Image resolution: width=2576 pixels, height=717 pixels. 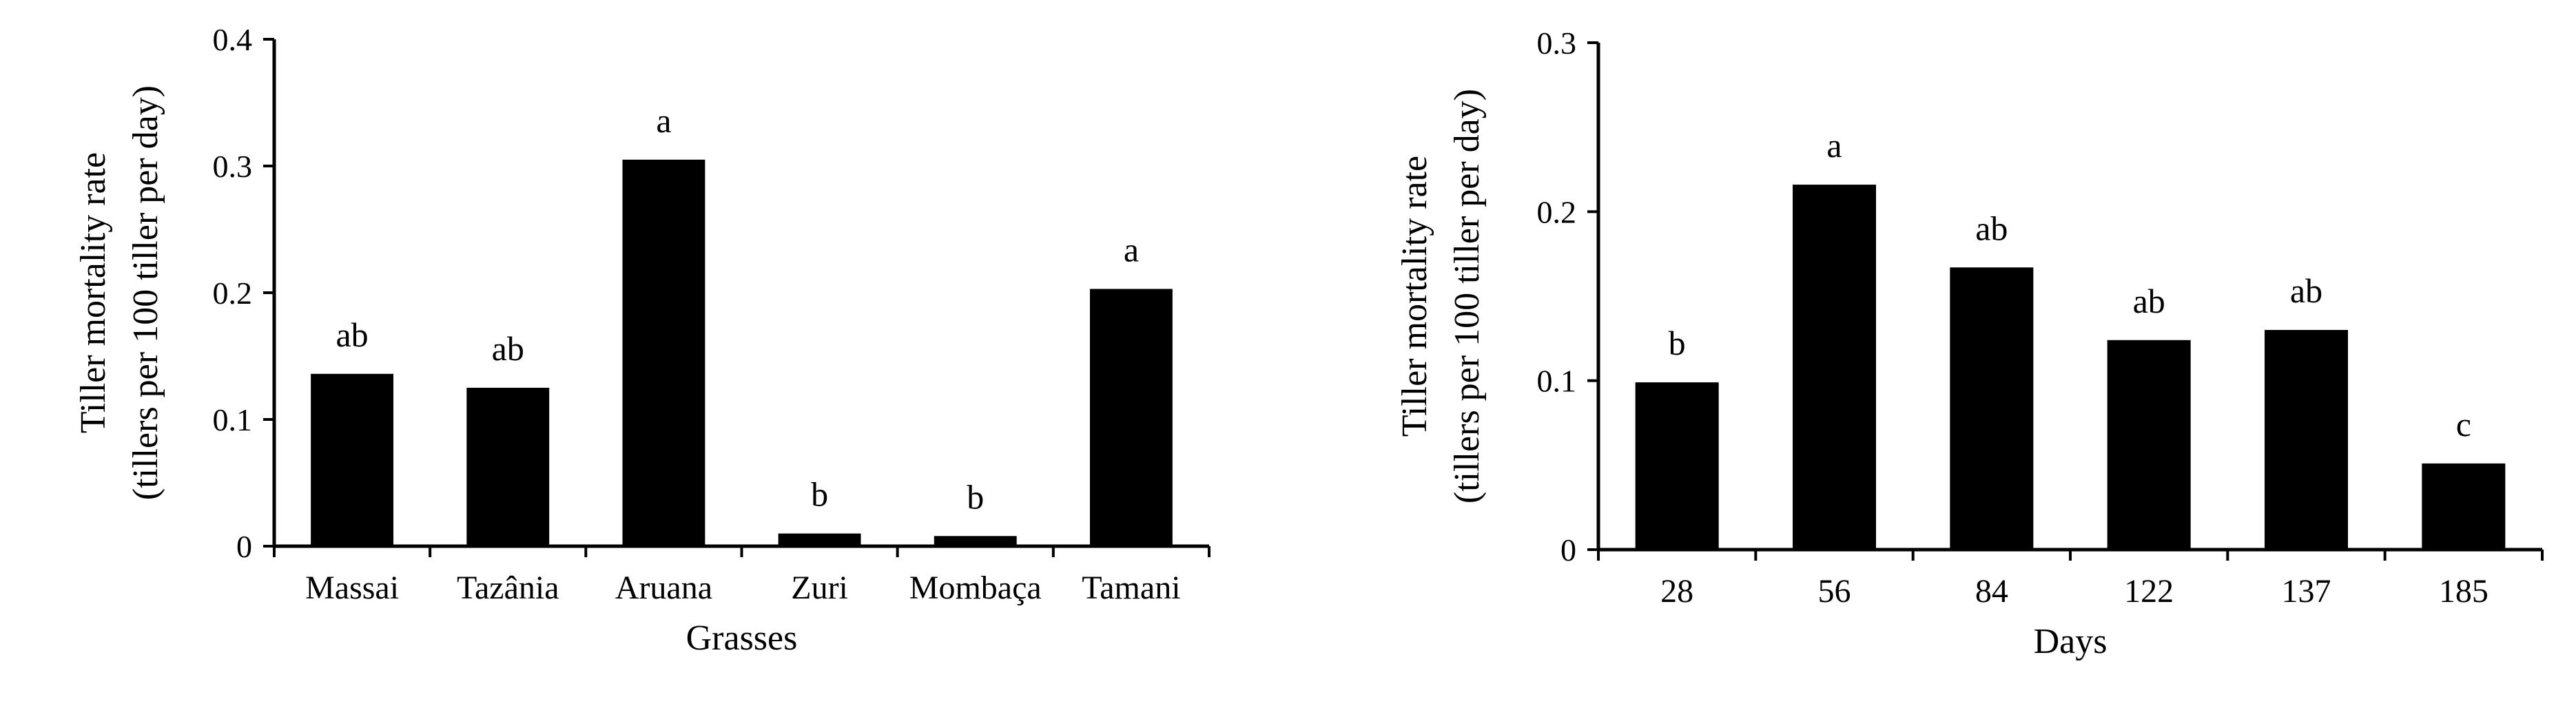 What do you see at coordinates (2464, 591) in the screenshot?
I see `x-tick-label: 185` at bounding box center [2464, 591].